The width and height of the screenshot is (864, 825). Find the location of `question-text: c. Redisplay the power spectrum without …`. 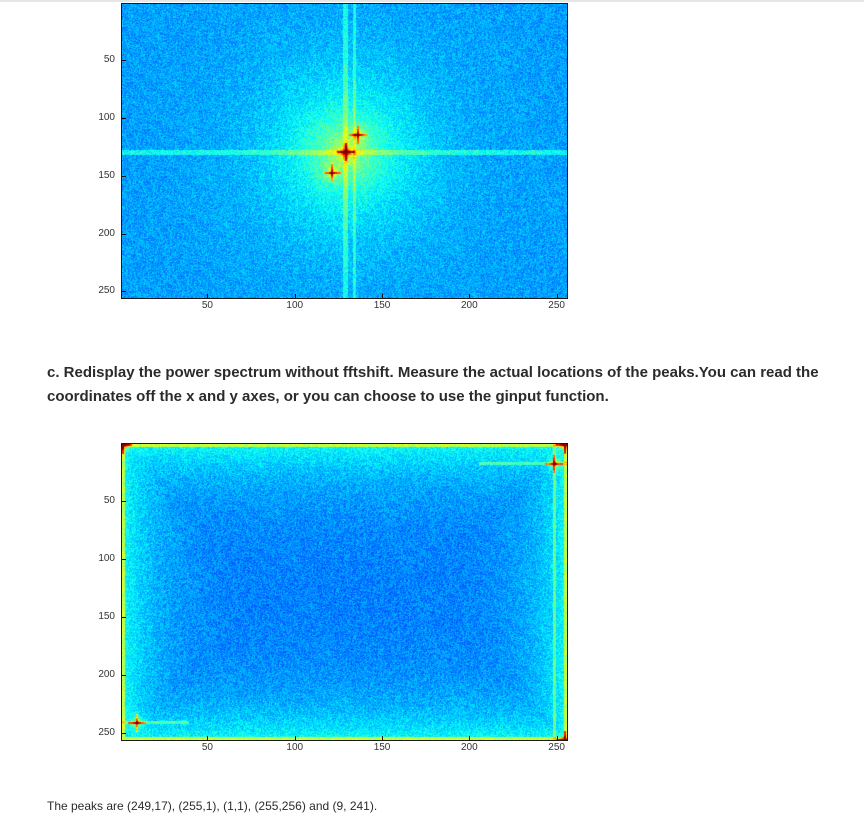

question-text: c. Redisplay the power spectrum without … is located at coordinates (433, 384).